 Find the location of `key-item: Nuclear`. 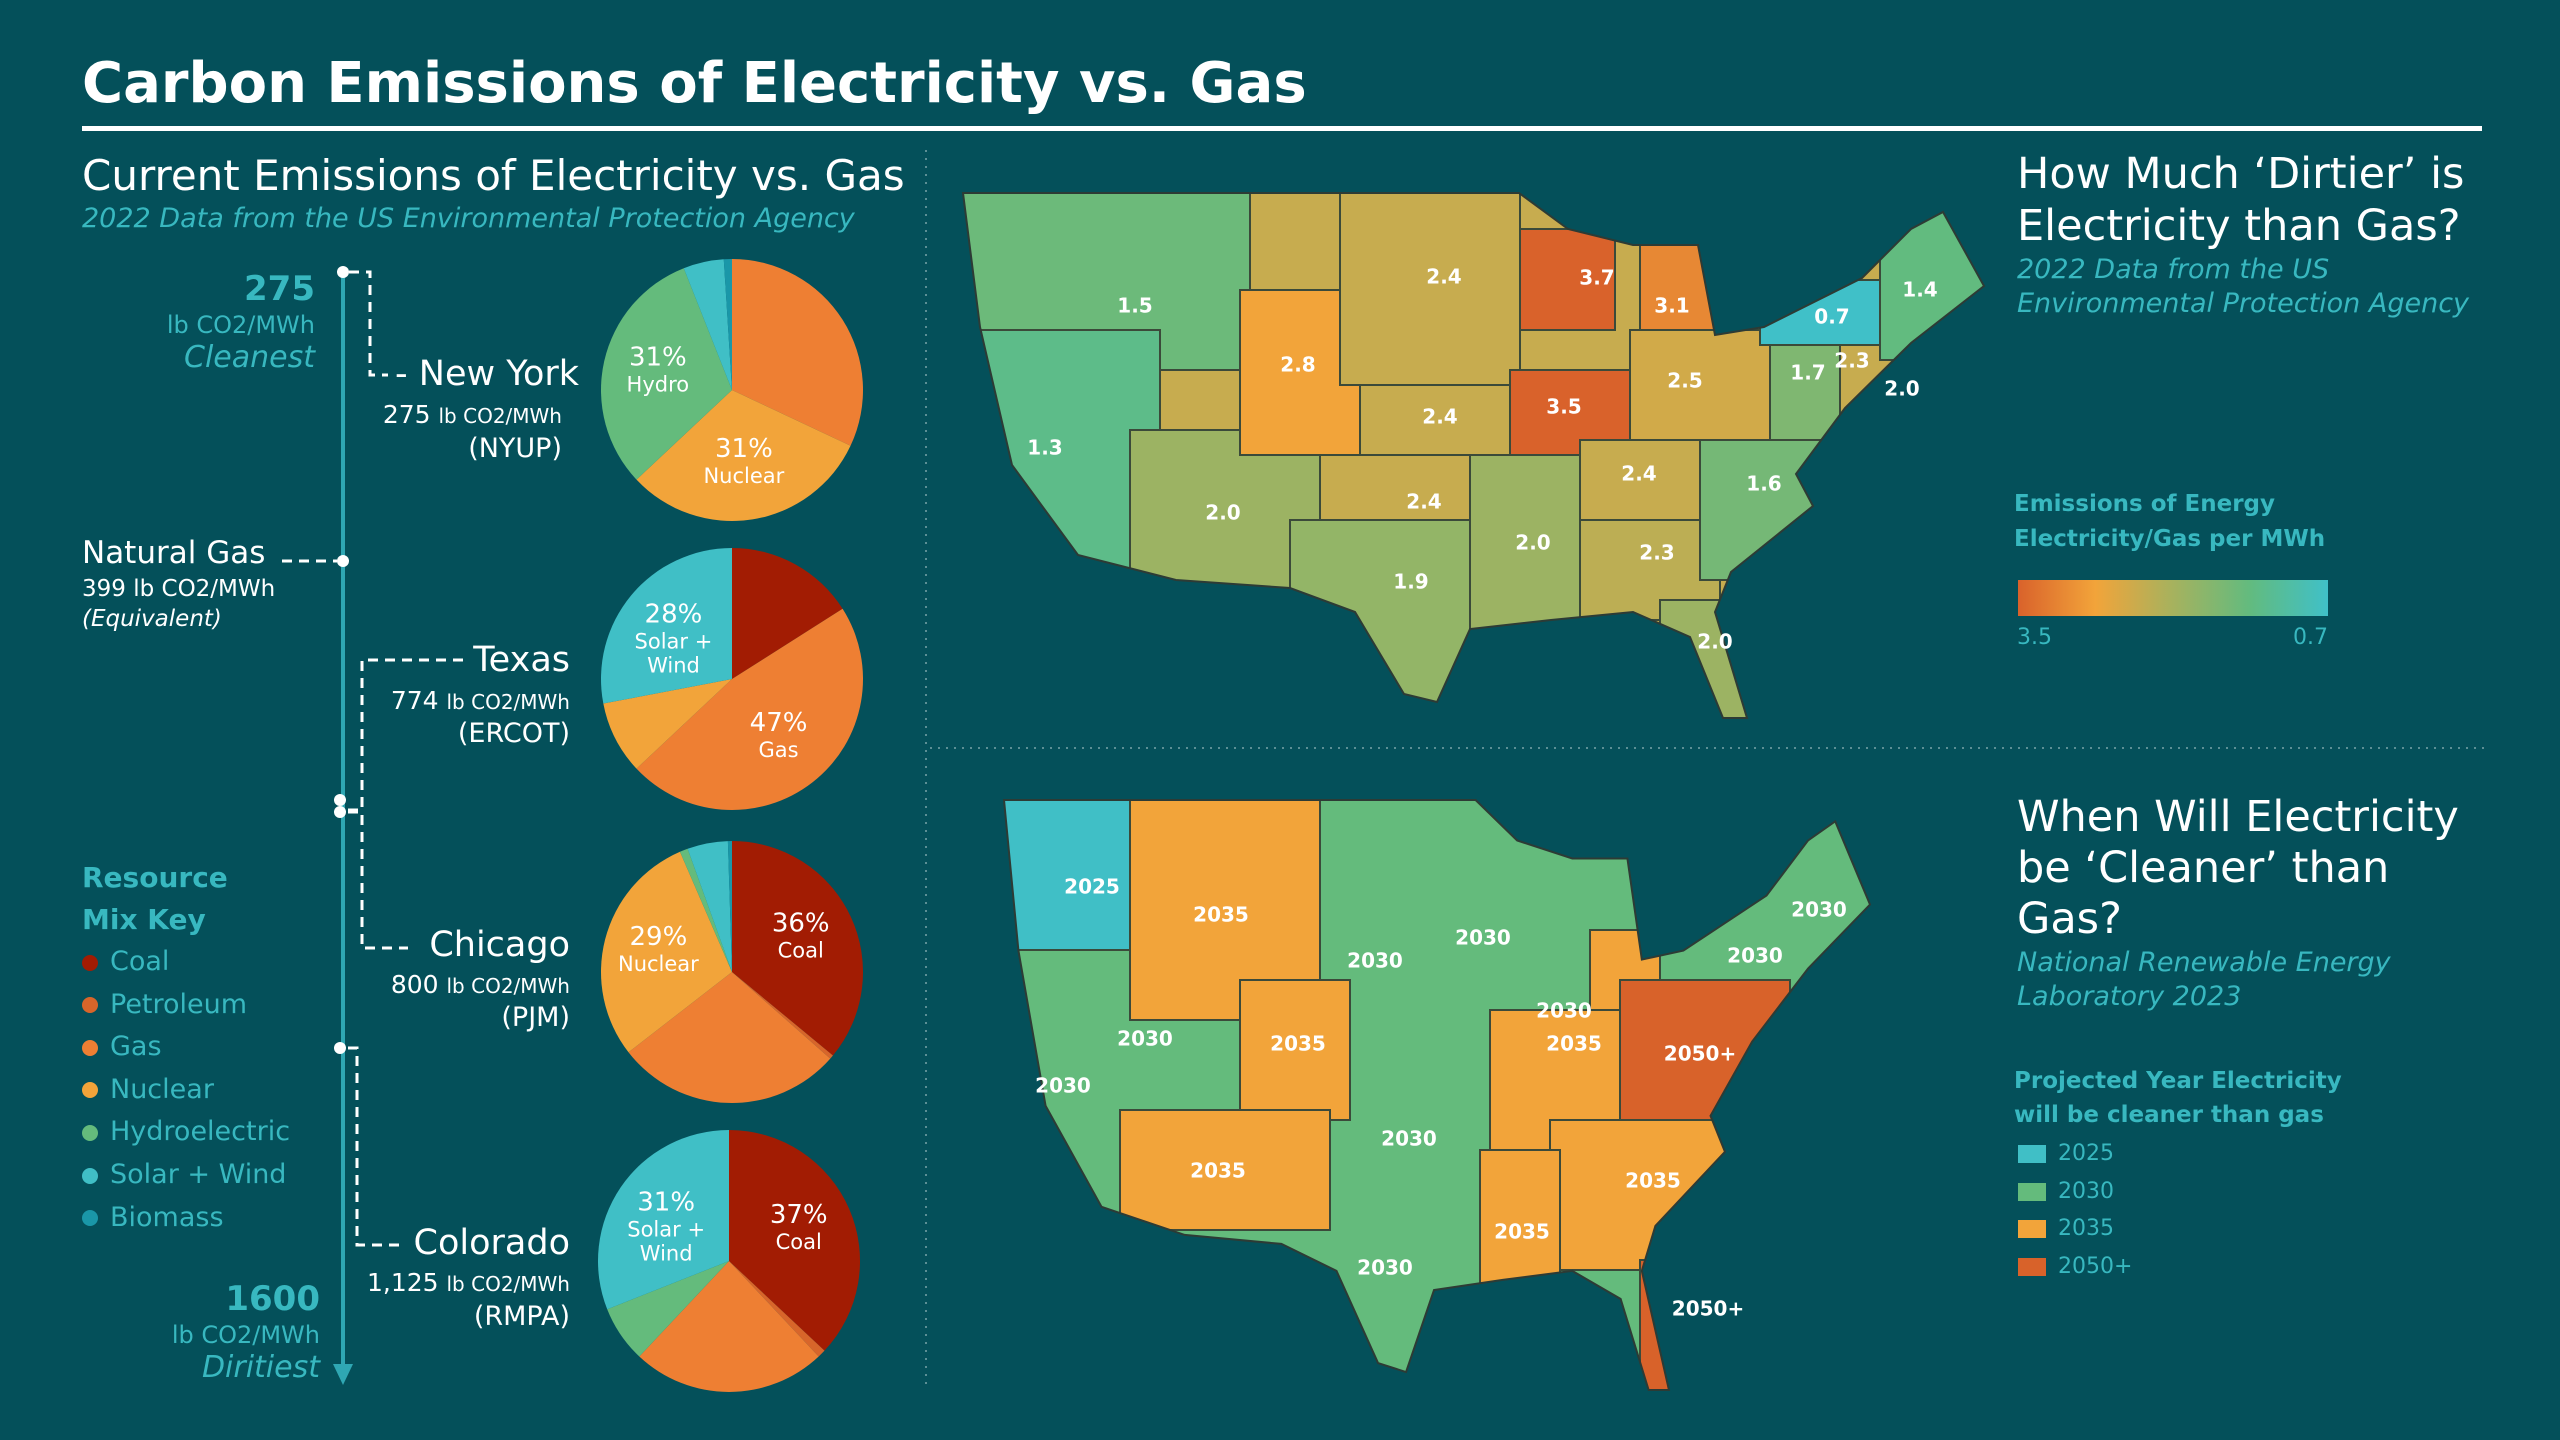

key-item: Nuclear is located at coordinates (148, 1089).